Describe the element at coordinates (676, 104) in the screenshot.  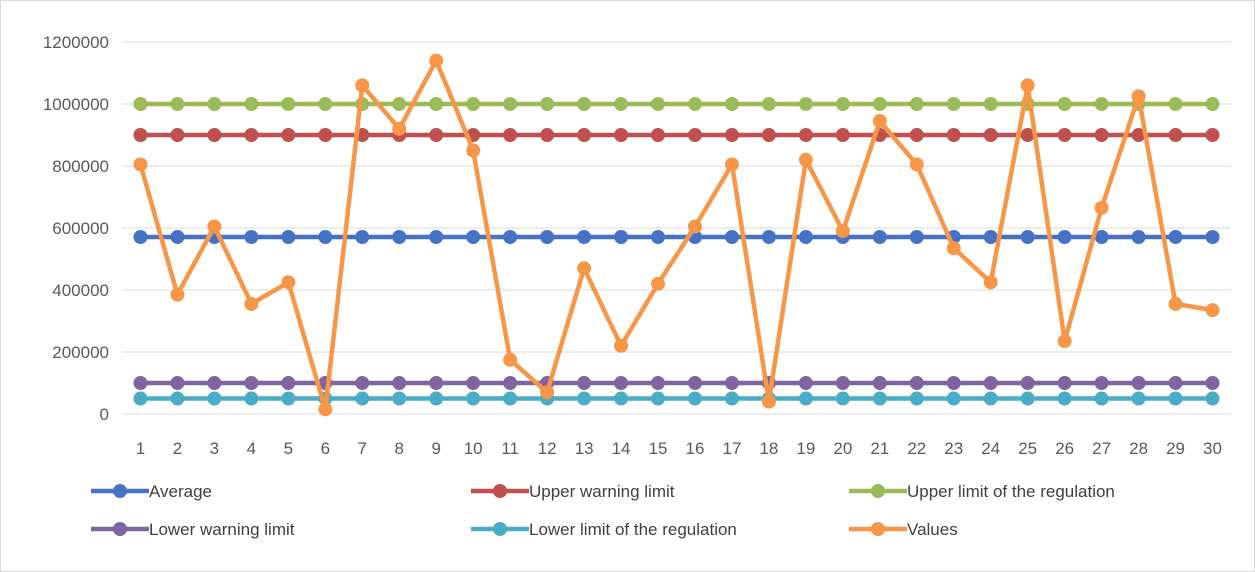
I see `series-upper-limit-of-the-regulation` at that location.